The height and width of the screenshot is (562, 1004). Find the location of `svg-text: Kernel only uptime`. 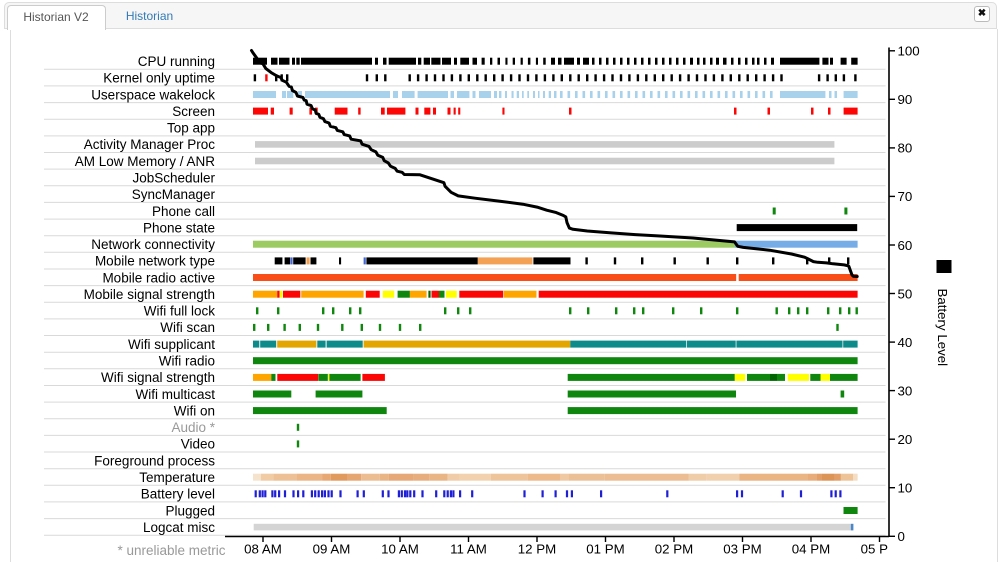

svg-text: Kernel only uptime is located at coordinates (159, 78).